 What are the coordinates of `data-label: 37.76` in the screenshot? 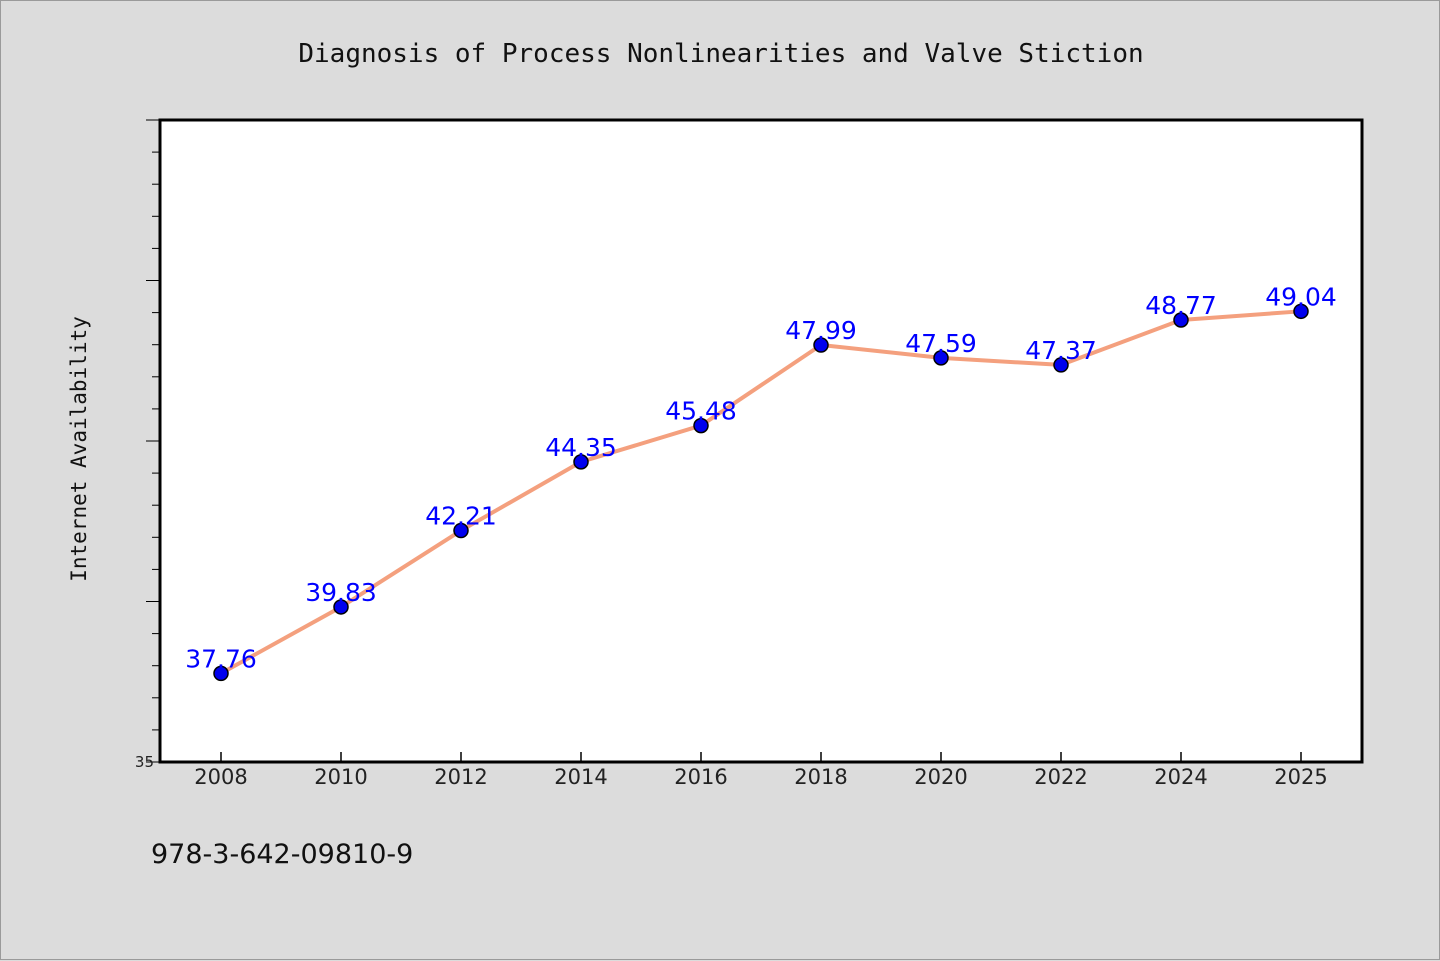 It's located at (221, 658).